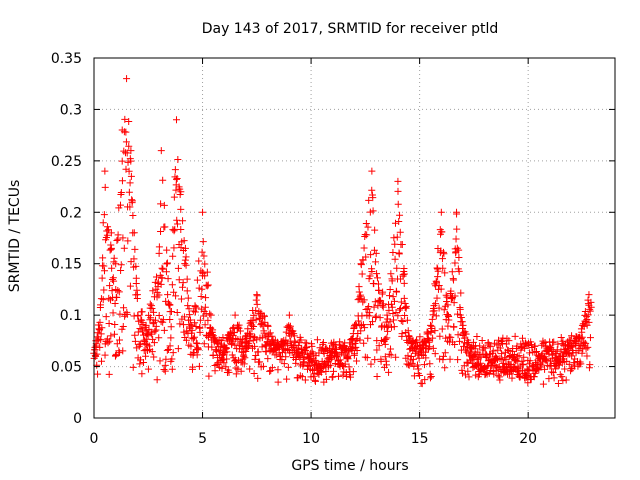 Image resolution: width=640 pixels, height=480 pixels. Describe the element at coordinates (528, 439) in the screenshot. I see `x-tick-label: 20` at that location.